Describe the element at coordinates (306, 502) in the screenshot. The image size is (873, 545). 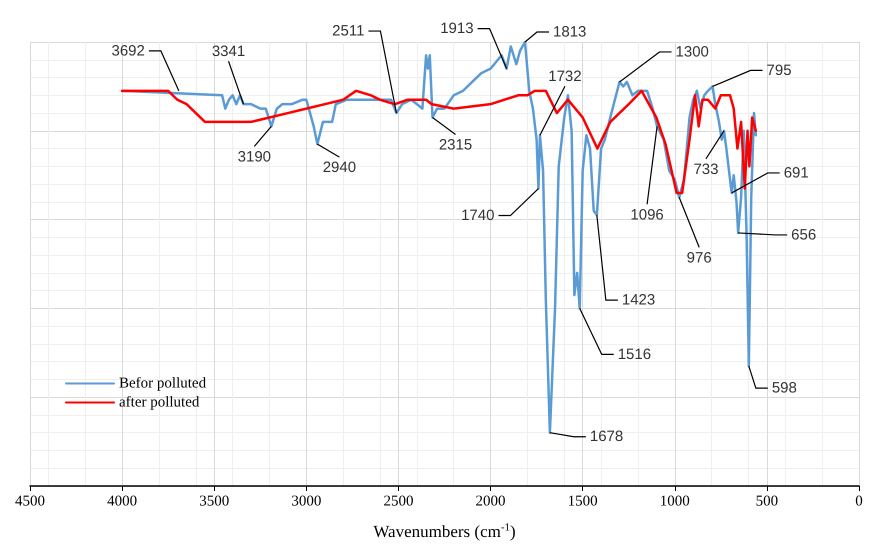
I see `x-tick-label: 3000` at that location.